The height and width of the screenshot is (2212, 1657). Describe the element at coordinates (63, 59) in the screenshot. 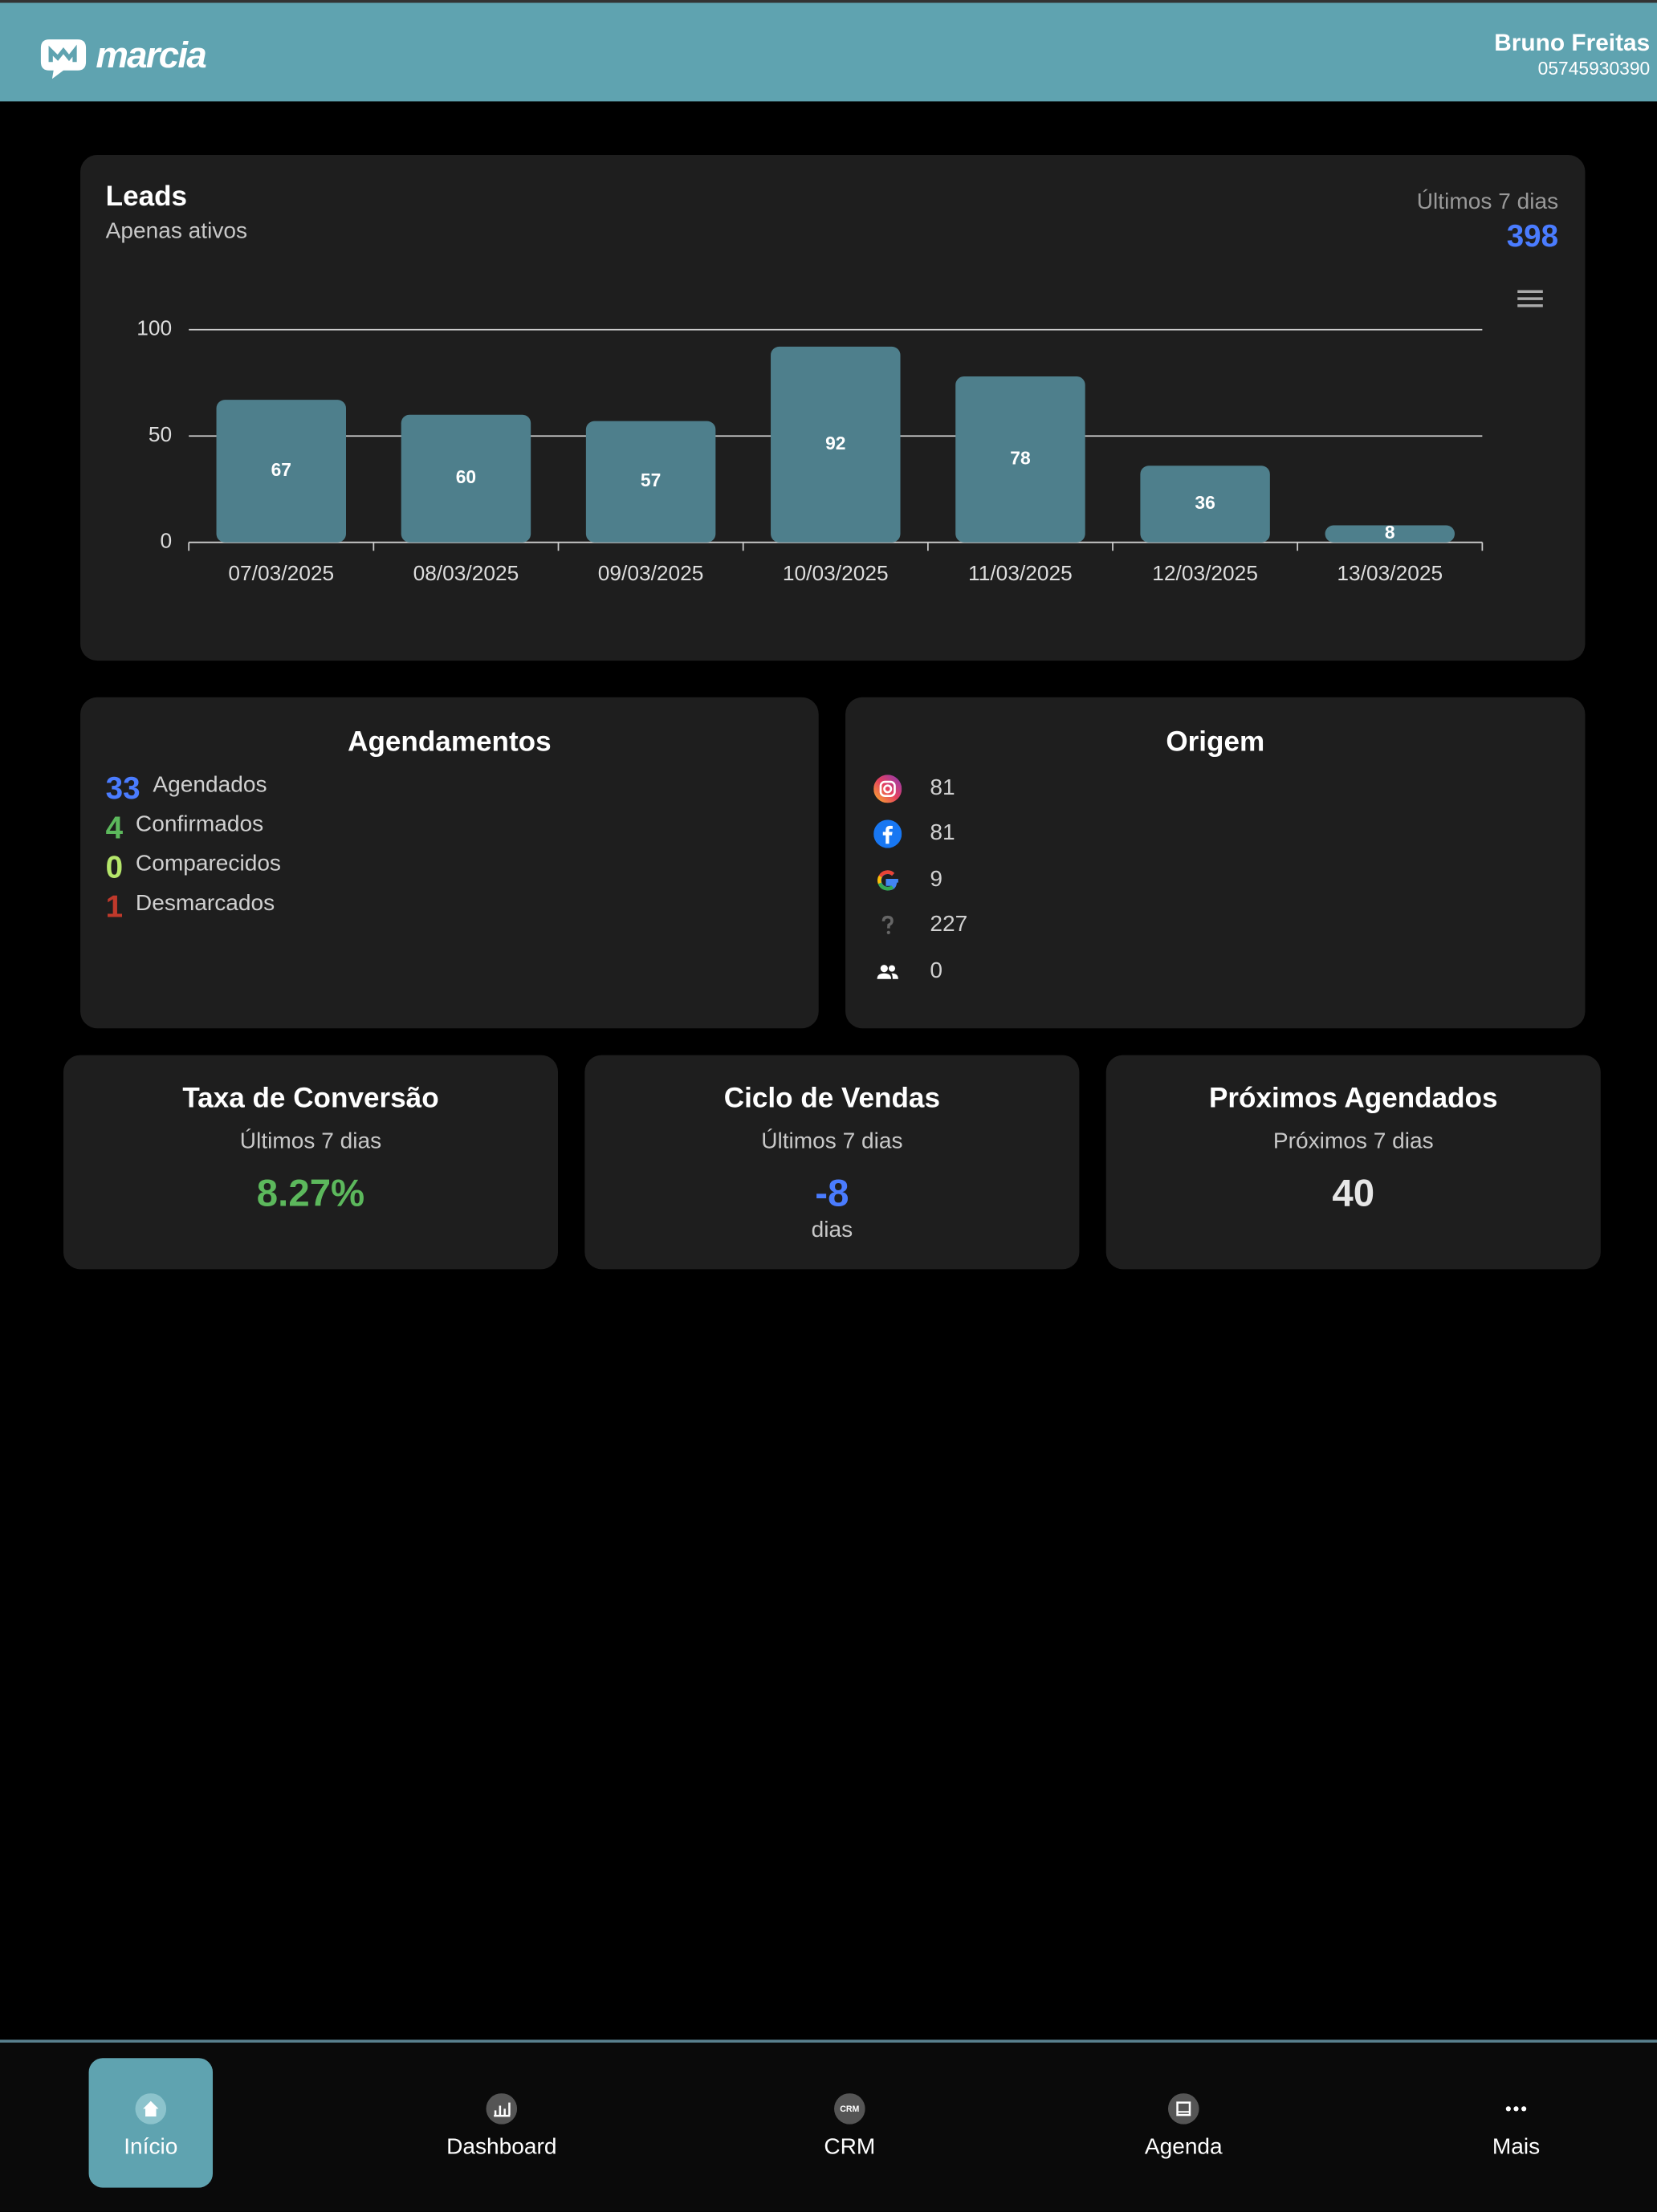

I see `logo-icon` at that location.